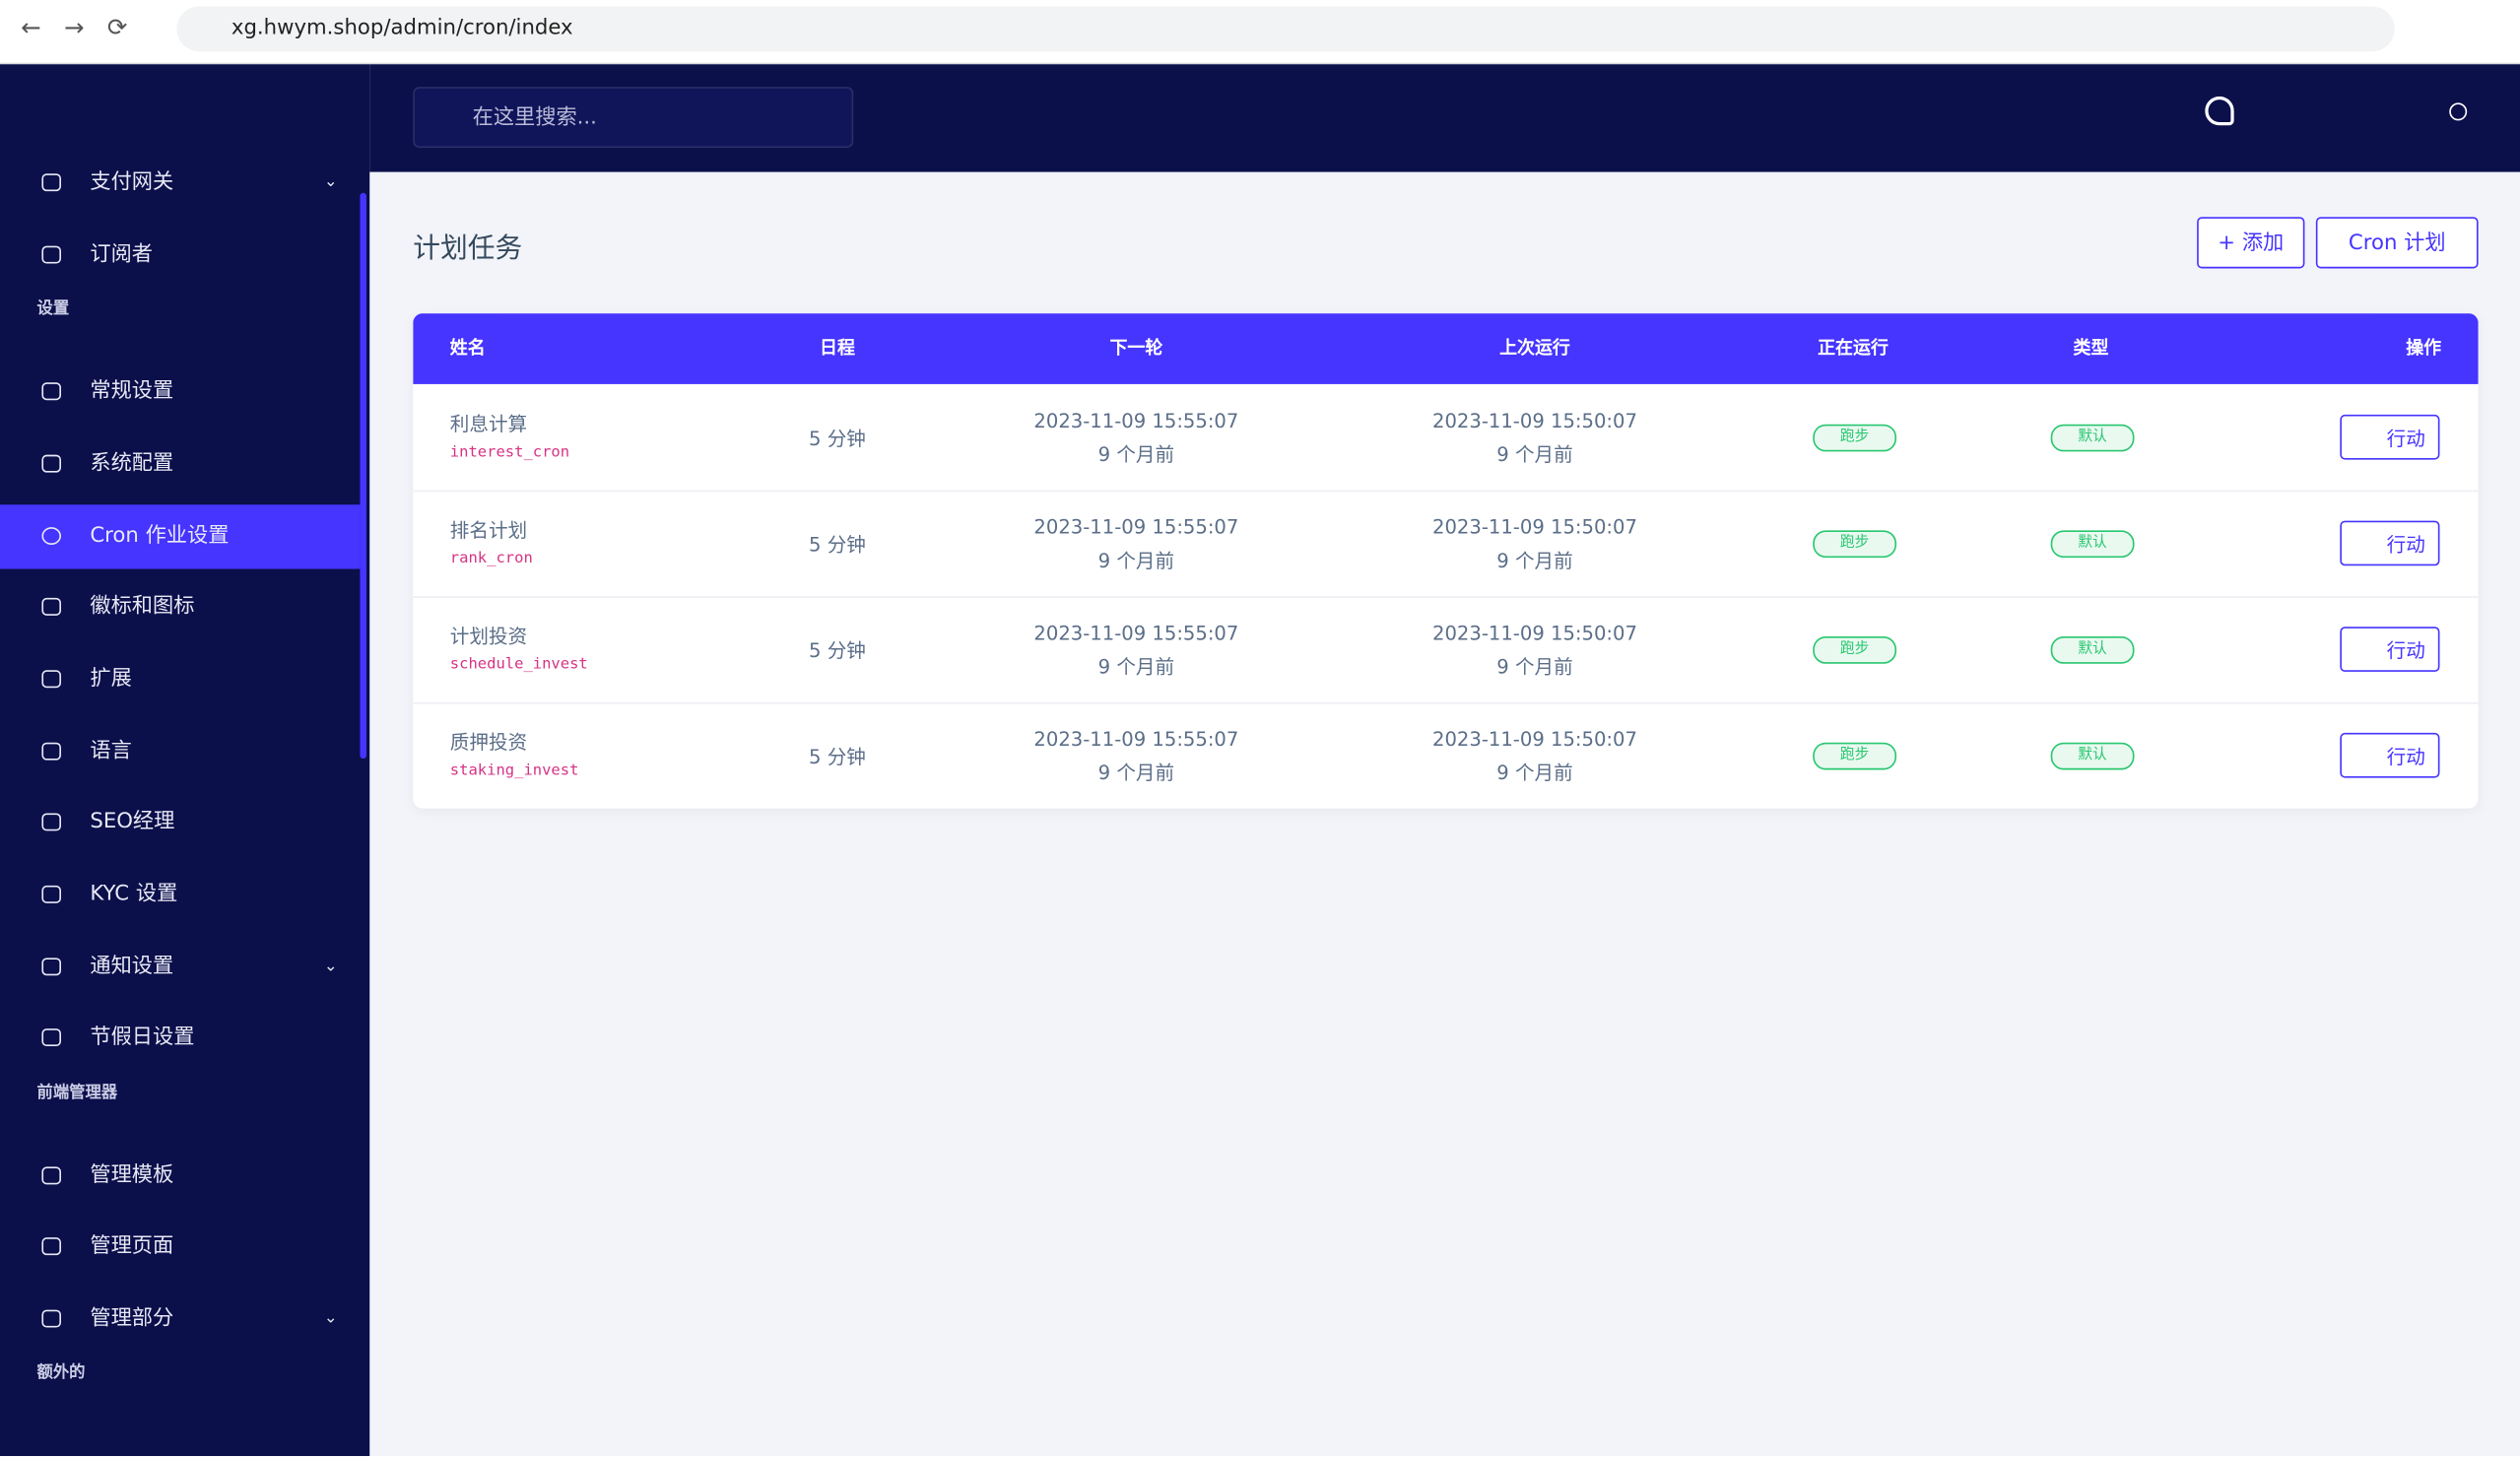  Describe the element at coordinates (1136, 348) in the screenshot. I see `column-header: 下一轮` at that location.